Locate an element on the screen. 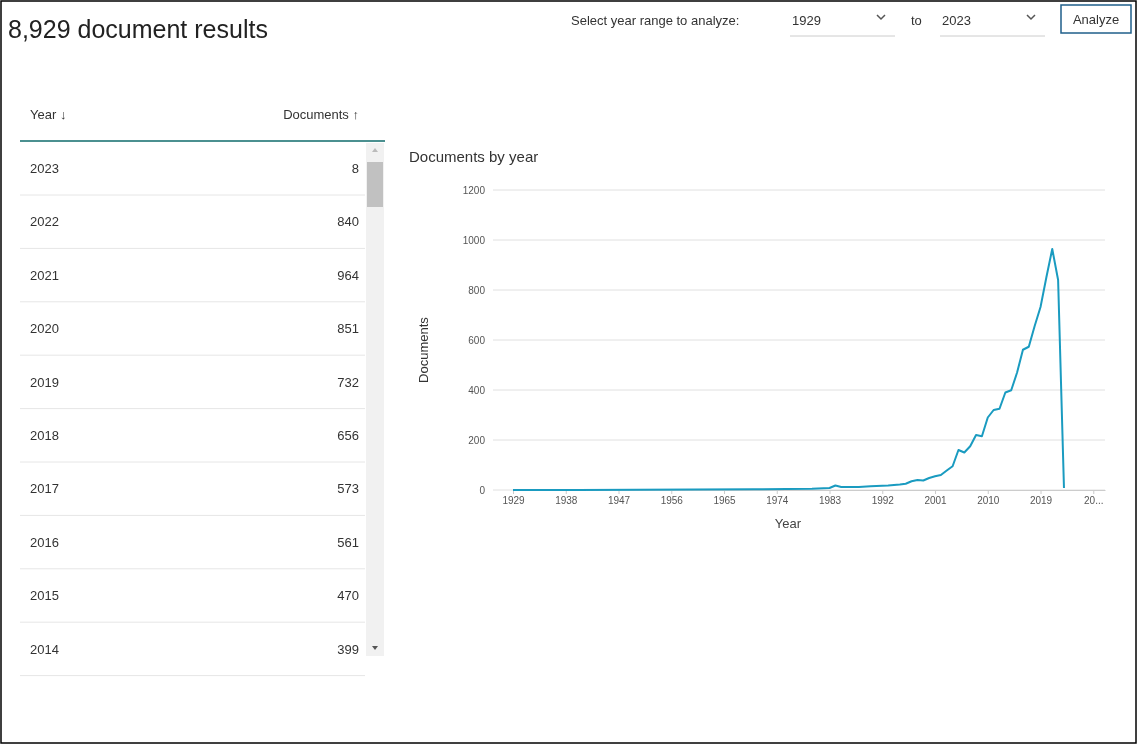  x-tick-label: 1983 is located at coordinates (830, 501).